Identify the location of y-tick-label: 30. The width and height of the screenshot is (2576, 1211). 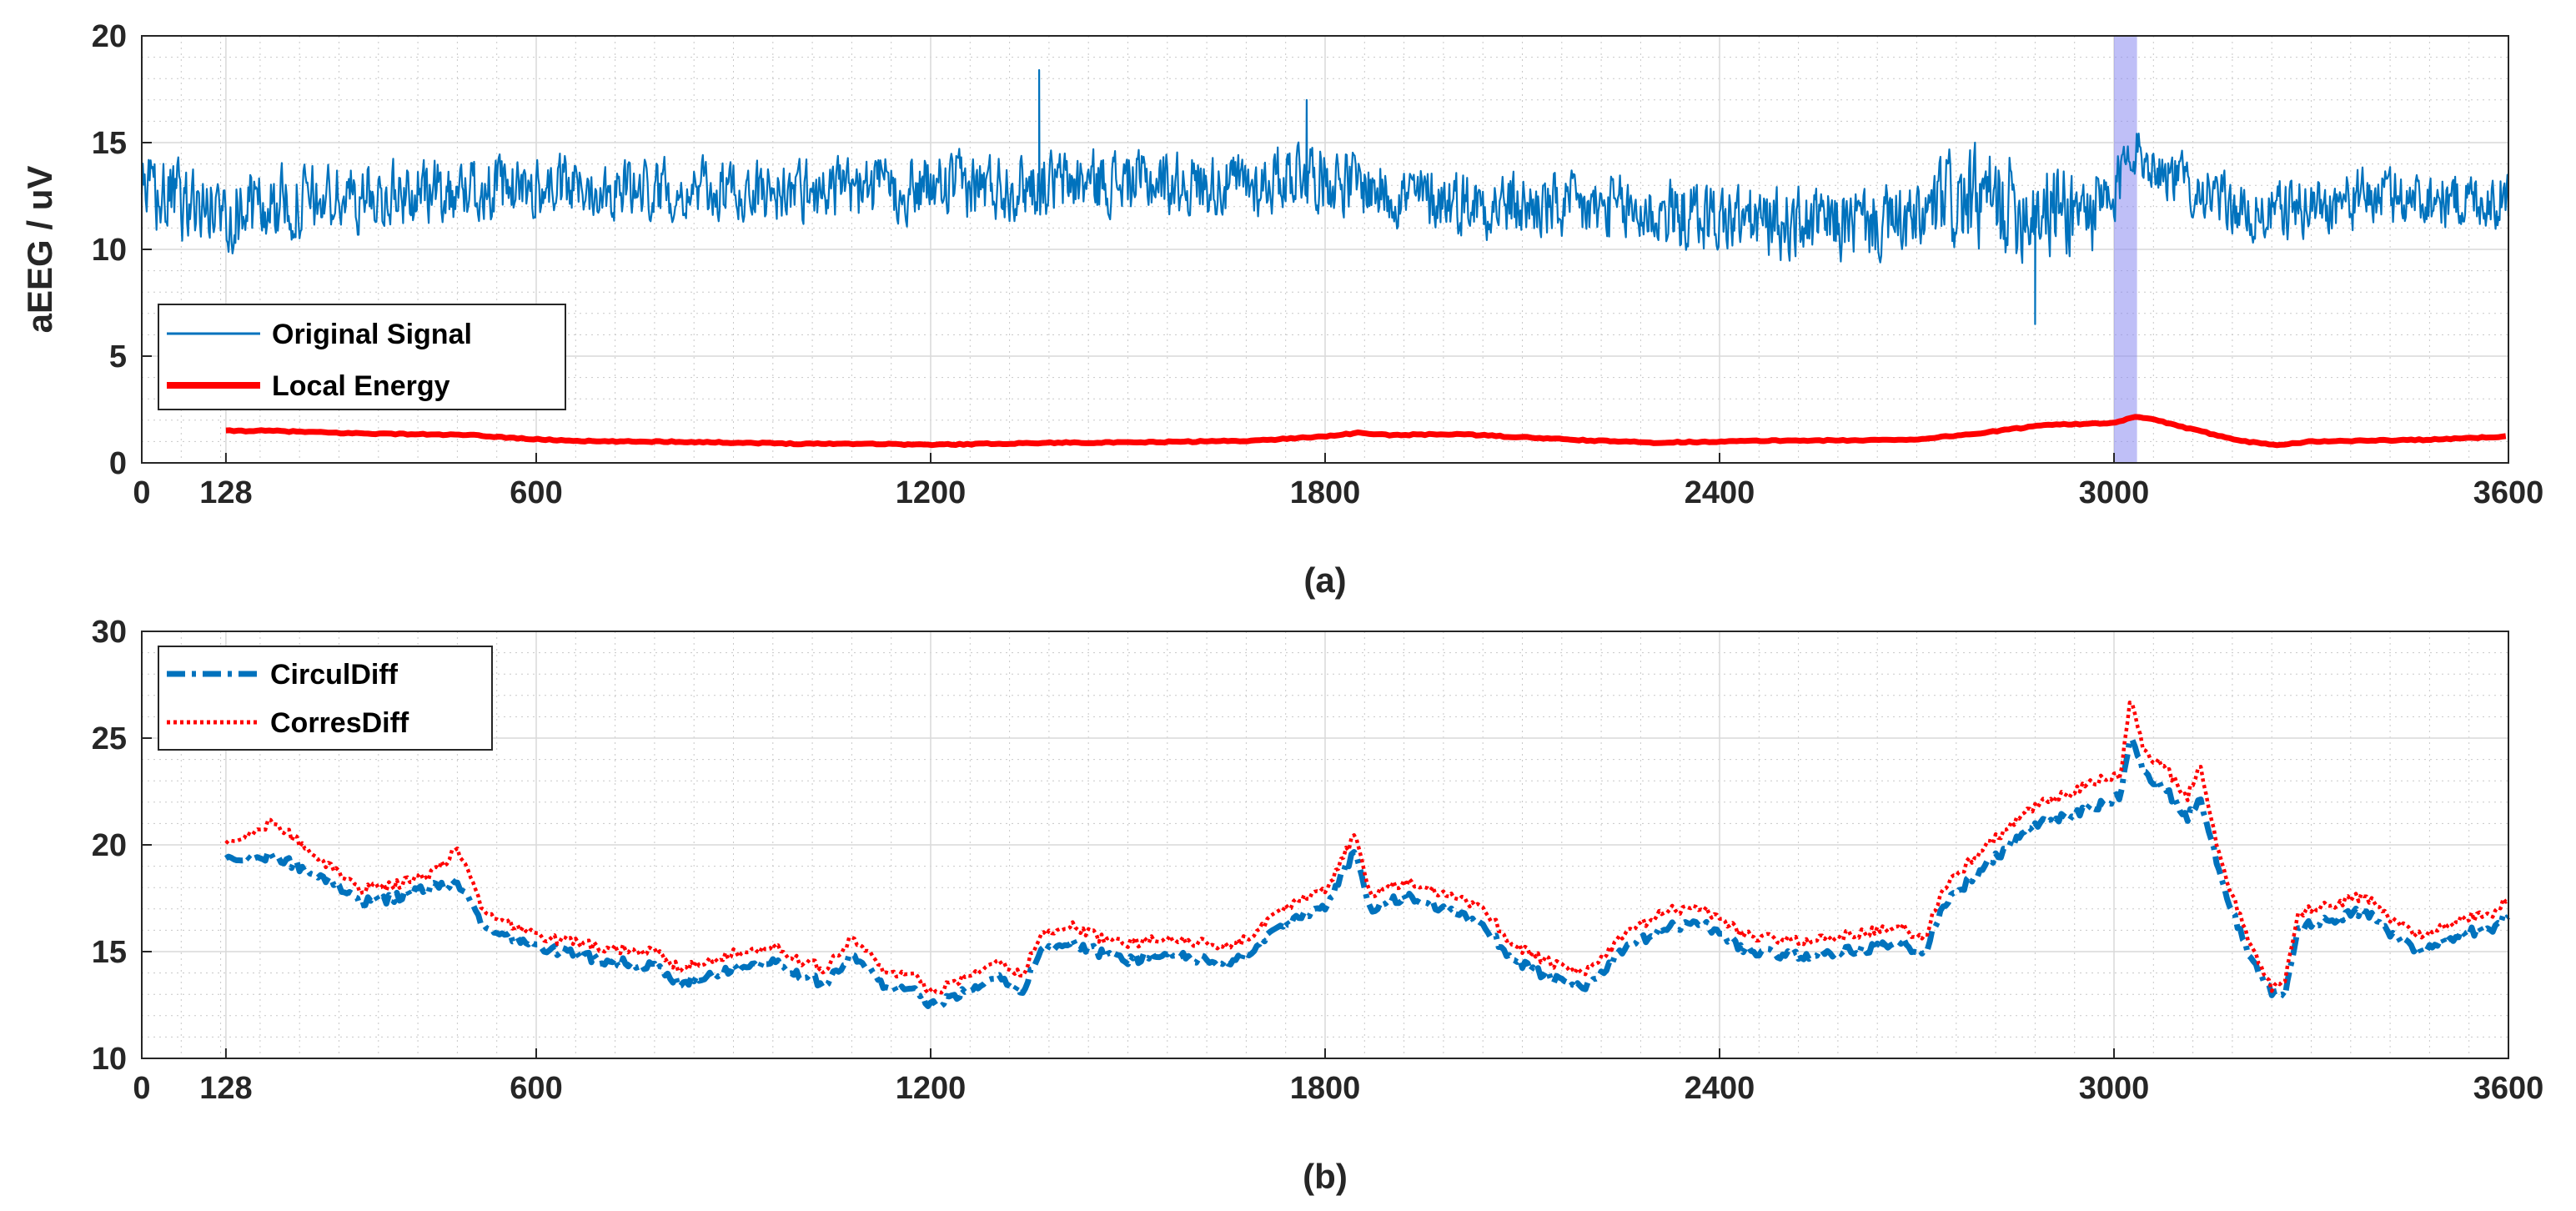
(109, 632).